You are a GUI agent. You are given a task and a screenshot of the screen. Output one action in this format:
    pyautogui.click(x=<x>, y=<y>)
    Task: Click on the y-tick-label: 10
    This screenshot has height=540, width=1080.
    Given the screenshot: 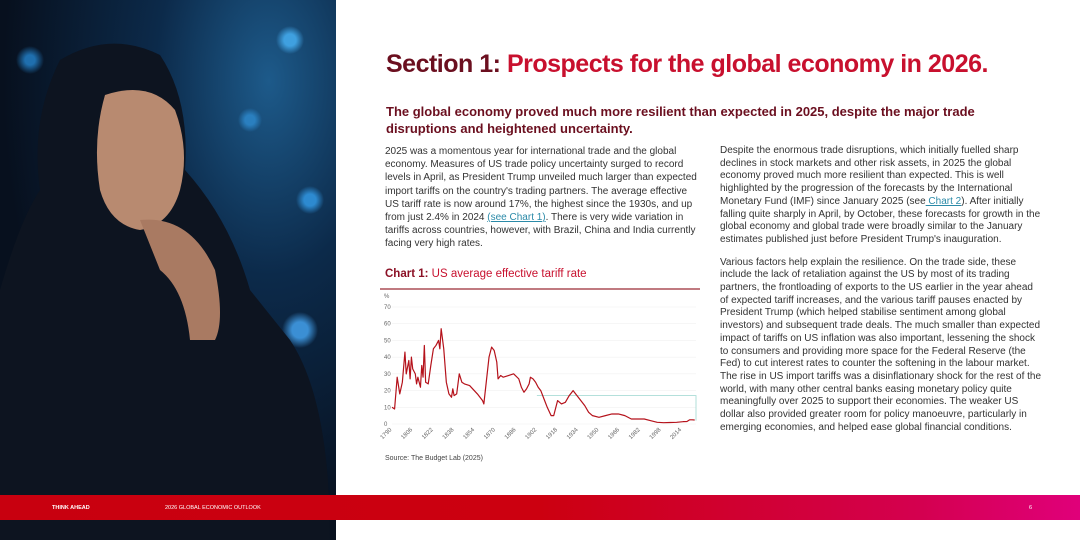 What is the action you would take?
    pyautogui.click(x=387, y=408)
    